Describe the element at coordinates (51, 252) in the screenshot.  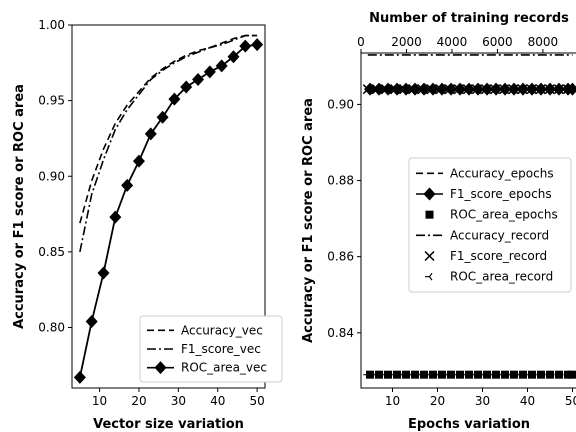
I see `y-tick-label: 0.85` at that location.